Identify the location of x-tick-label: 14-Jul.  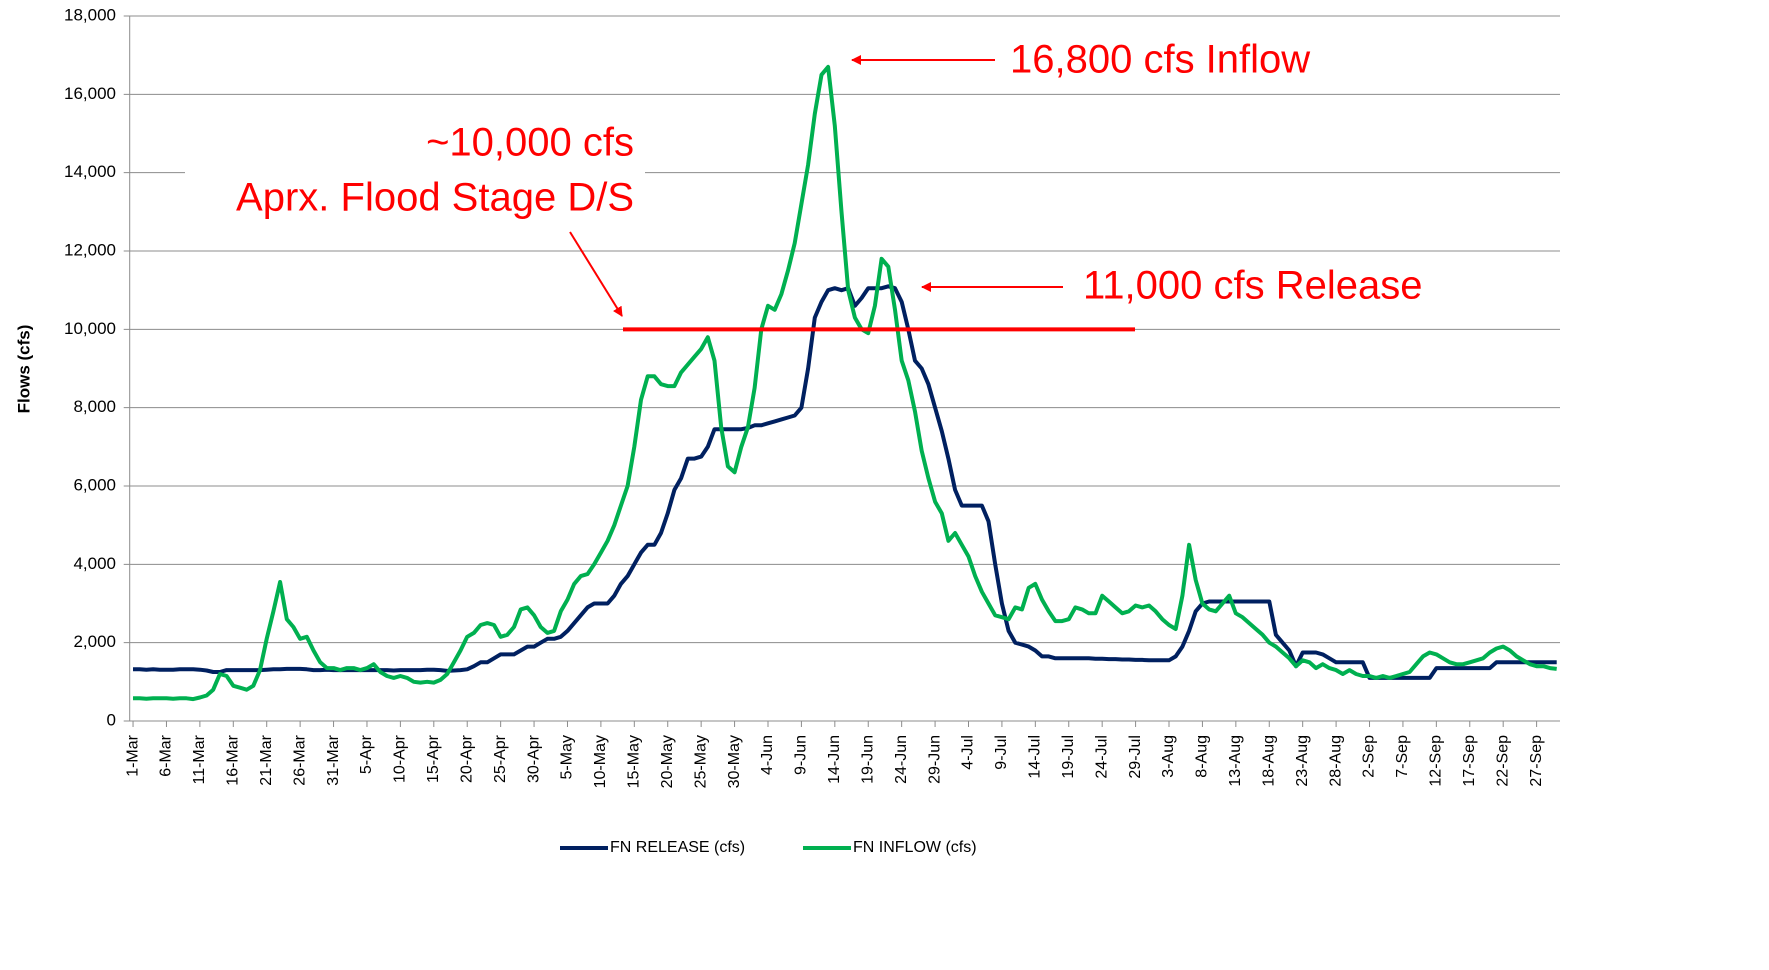
(1035, 757).